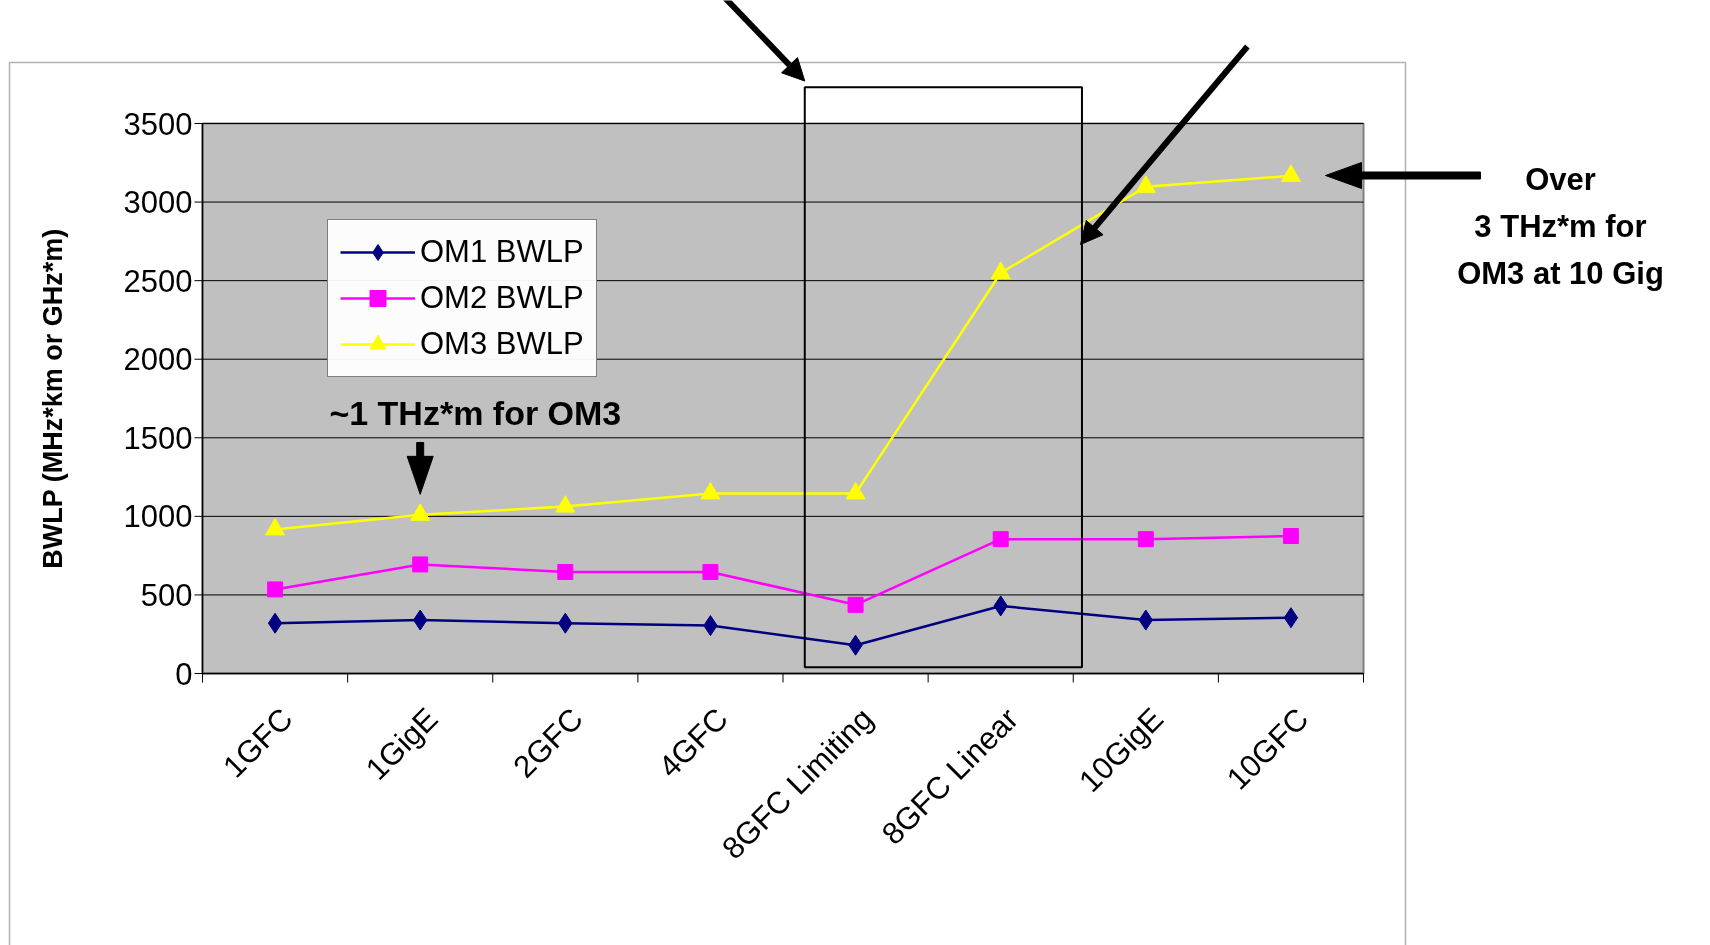  I want to click on legend-label: OM3 BWLP, so click(502, 344).